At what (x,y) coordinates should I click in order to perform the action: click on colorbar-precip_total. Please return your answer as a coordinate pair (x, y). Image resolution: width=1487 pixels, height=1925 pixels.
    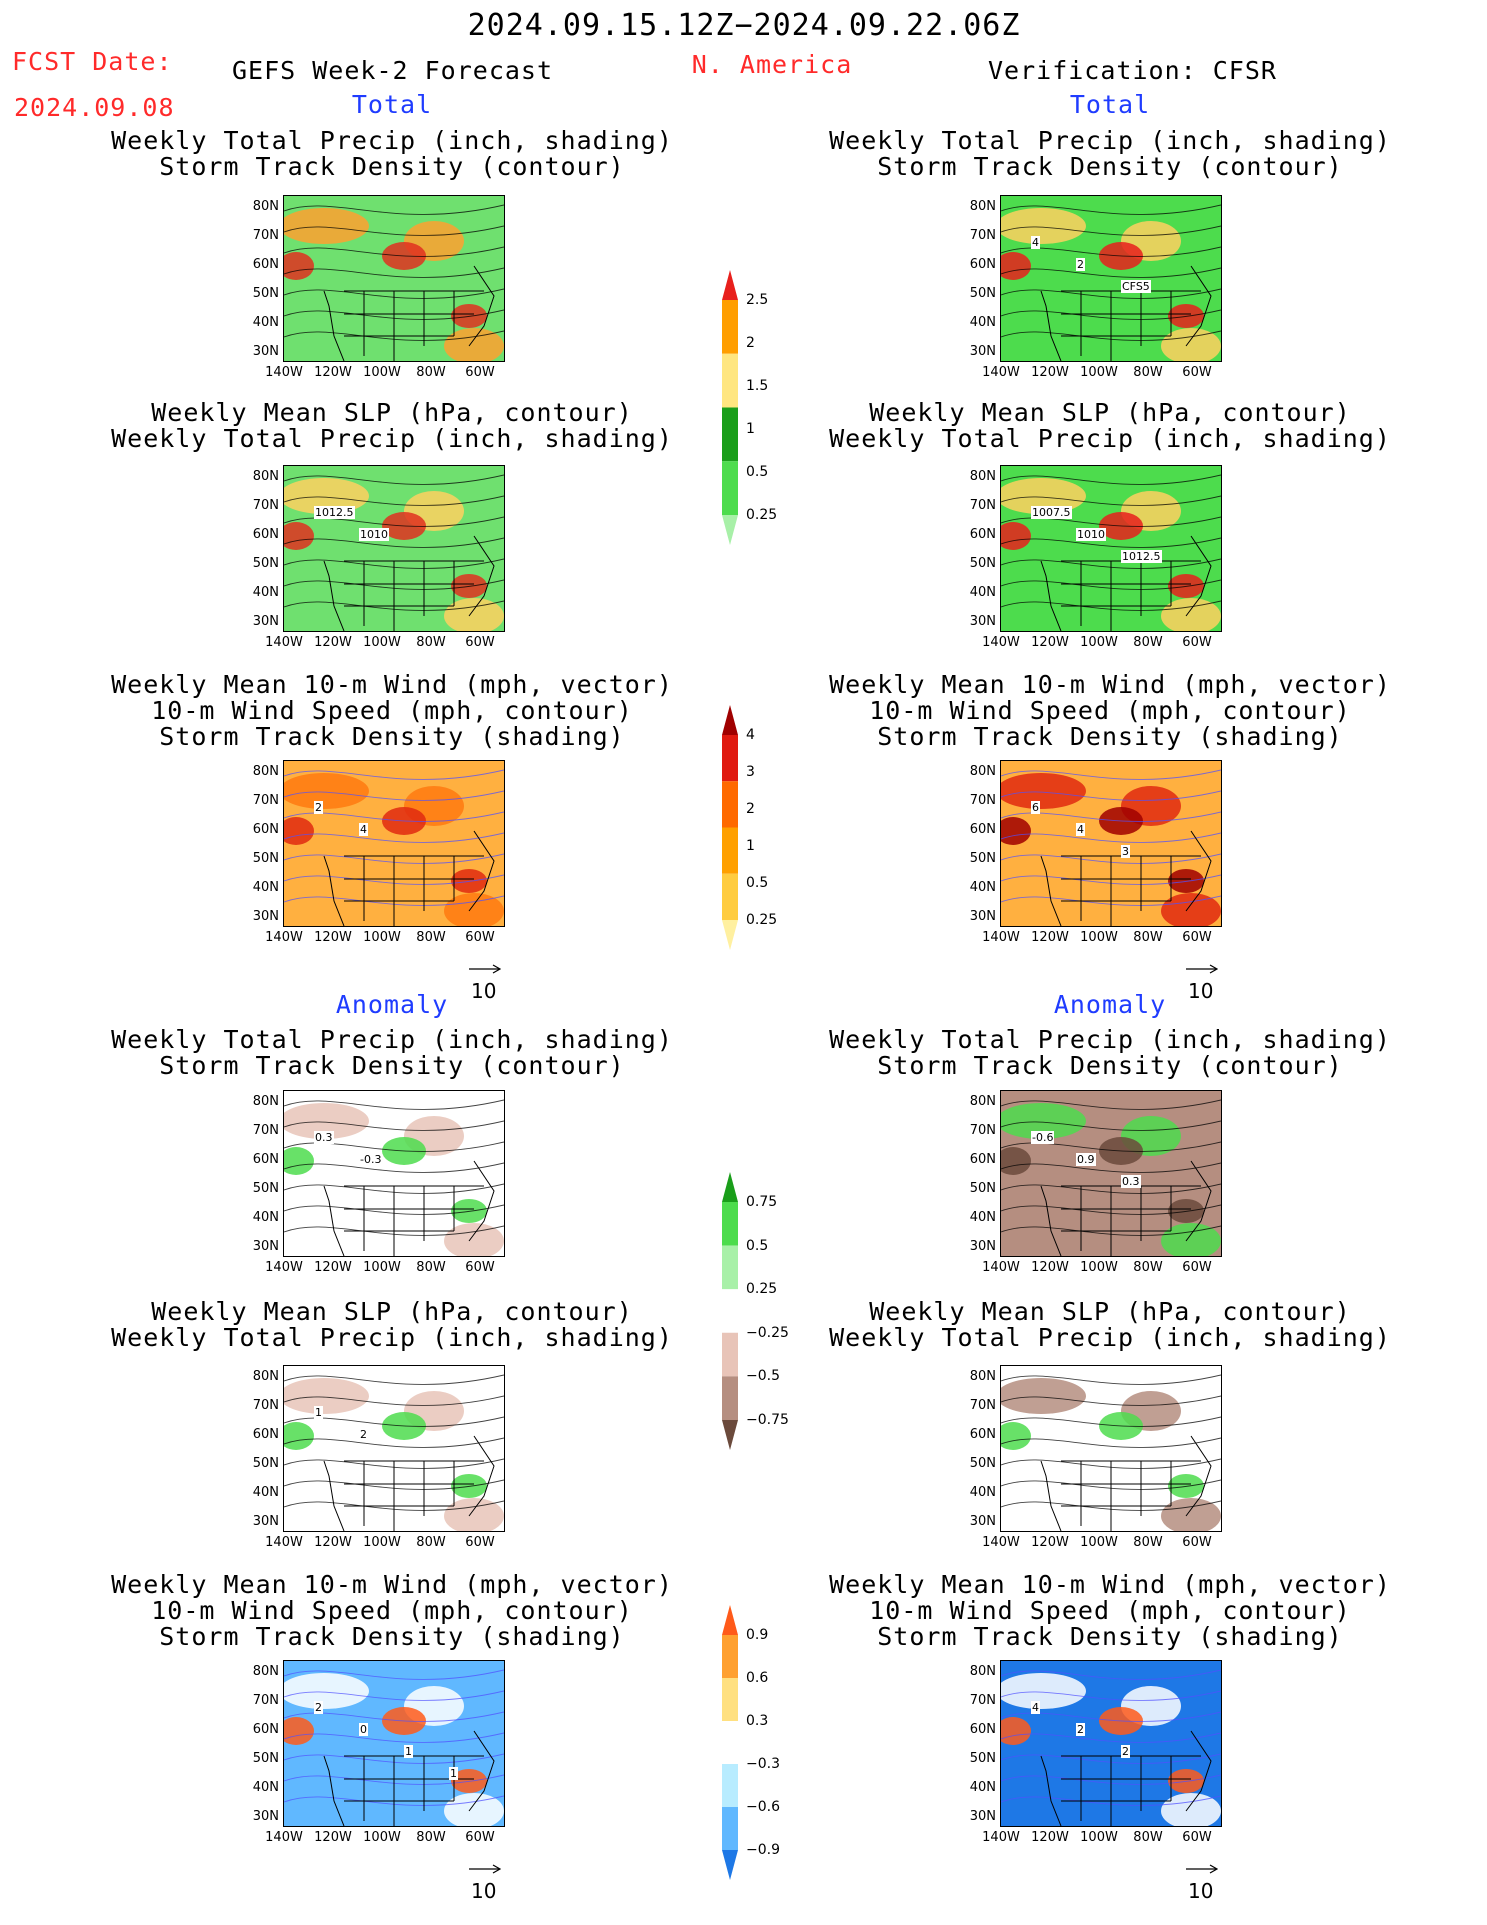
    Looking at the image, I should click on (730, 407).